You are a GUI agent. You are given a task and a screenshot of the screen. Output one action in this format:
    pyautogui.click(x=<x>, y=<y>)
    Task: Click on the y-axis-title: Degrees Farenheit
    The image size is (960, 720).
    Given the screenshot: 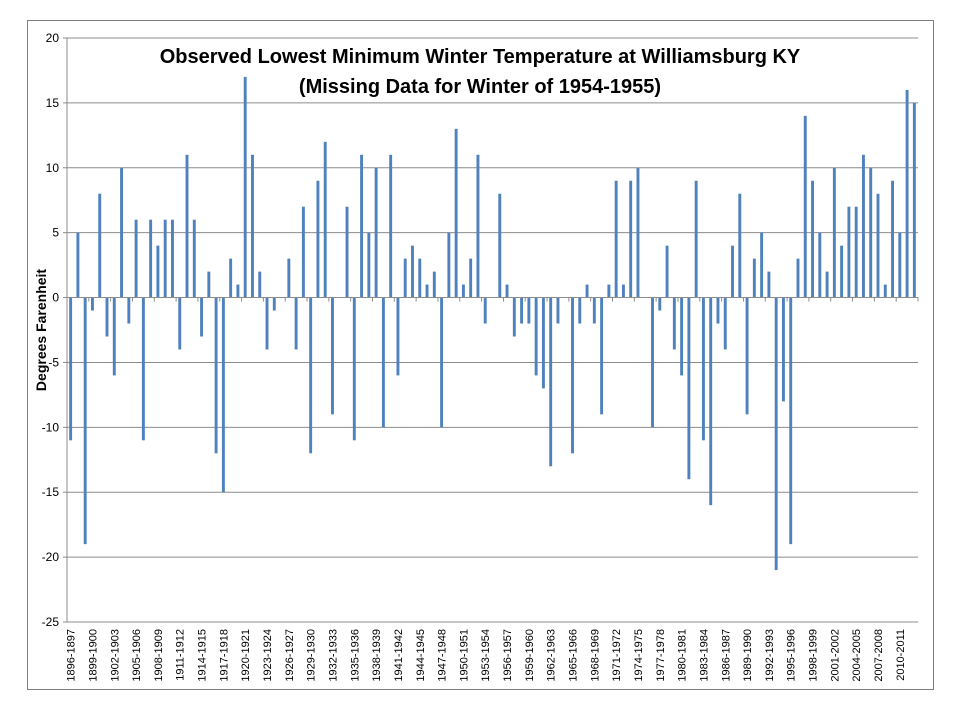 What is the action you would take?
    pyautogui.click(x=41, y=330)
    